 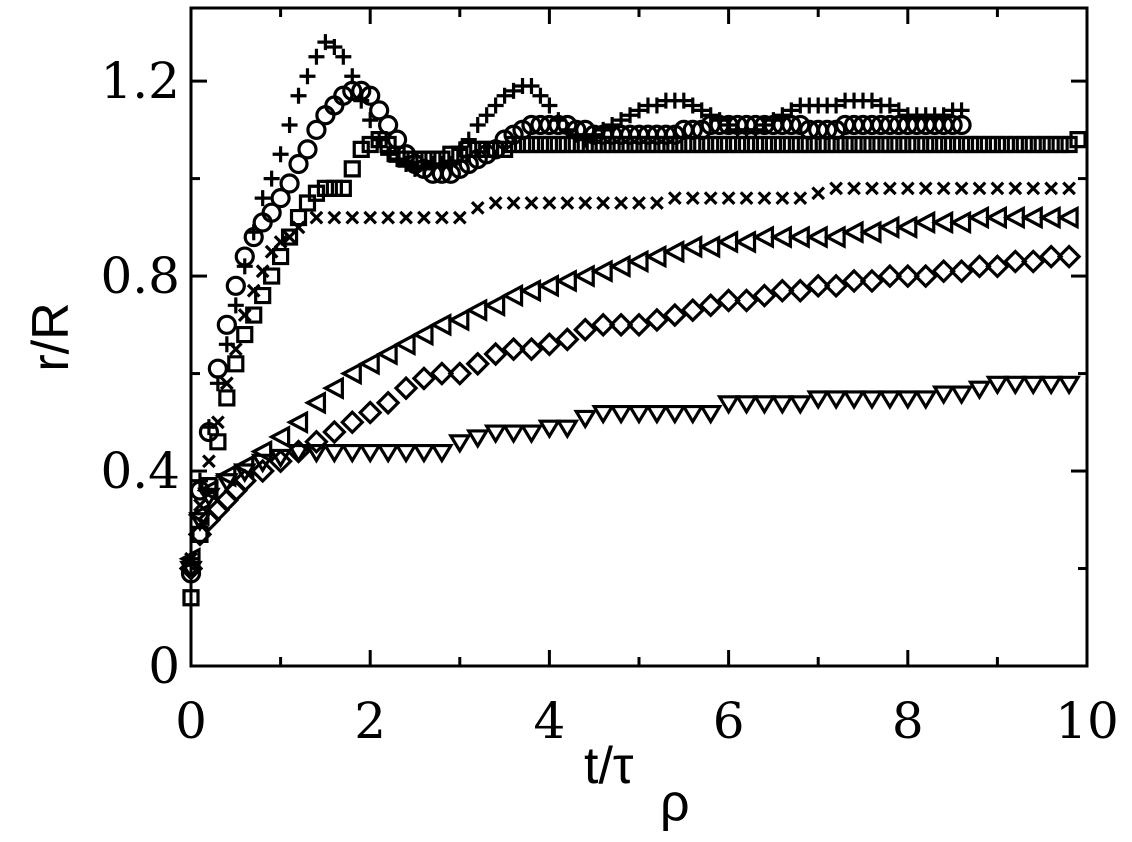 I want to click on x-tick-label: 0, so click(x=191, y=721).